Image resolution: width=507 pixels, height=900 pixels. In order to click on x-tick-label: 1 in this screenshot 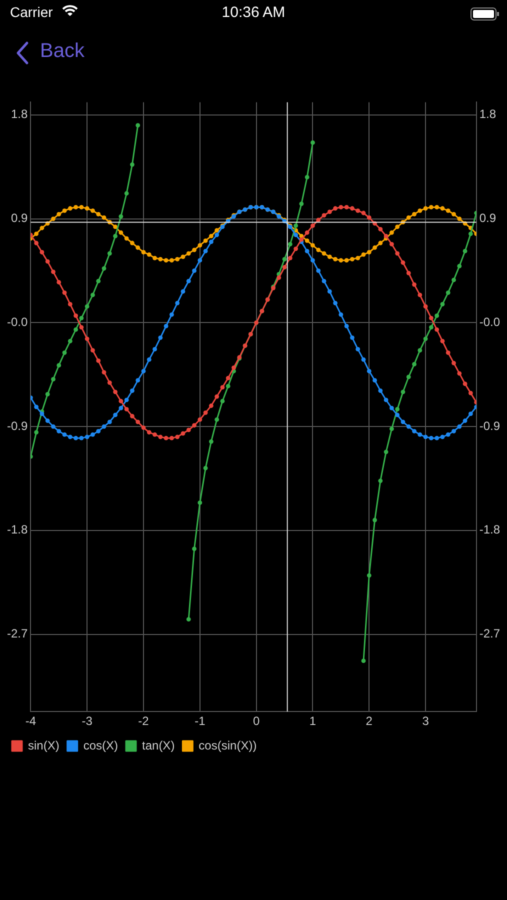, I will do `click(312, 721)`.